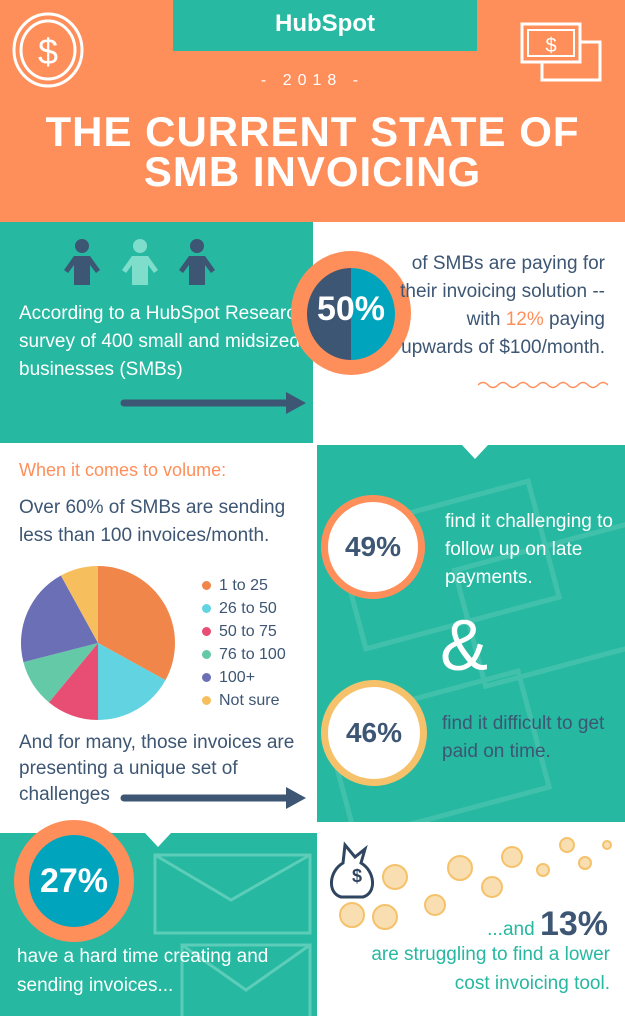 The height and width of the screenshot is (1016, 625). Describe the element at coordinates (79, 604) in the screenshot. I see `pie-slice-not-sure` at that location.